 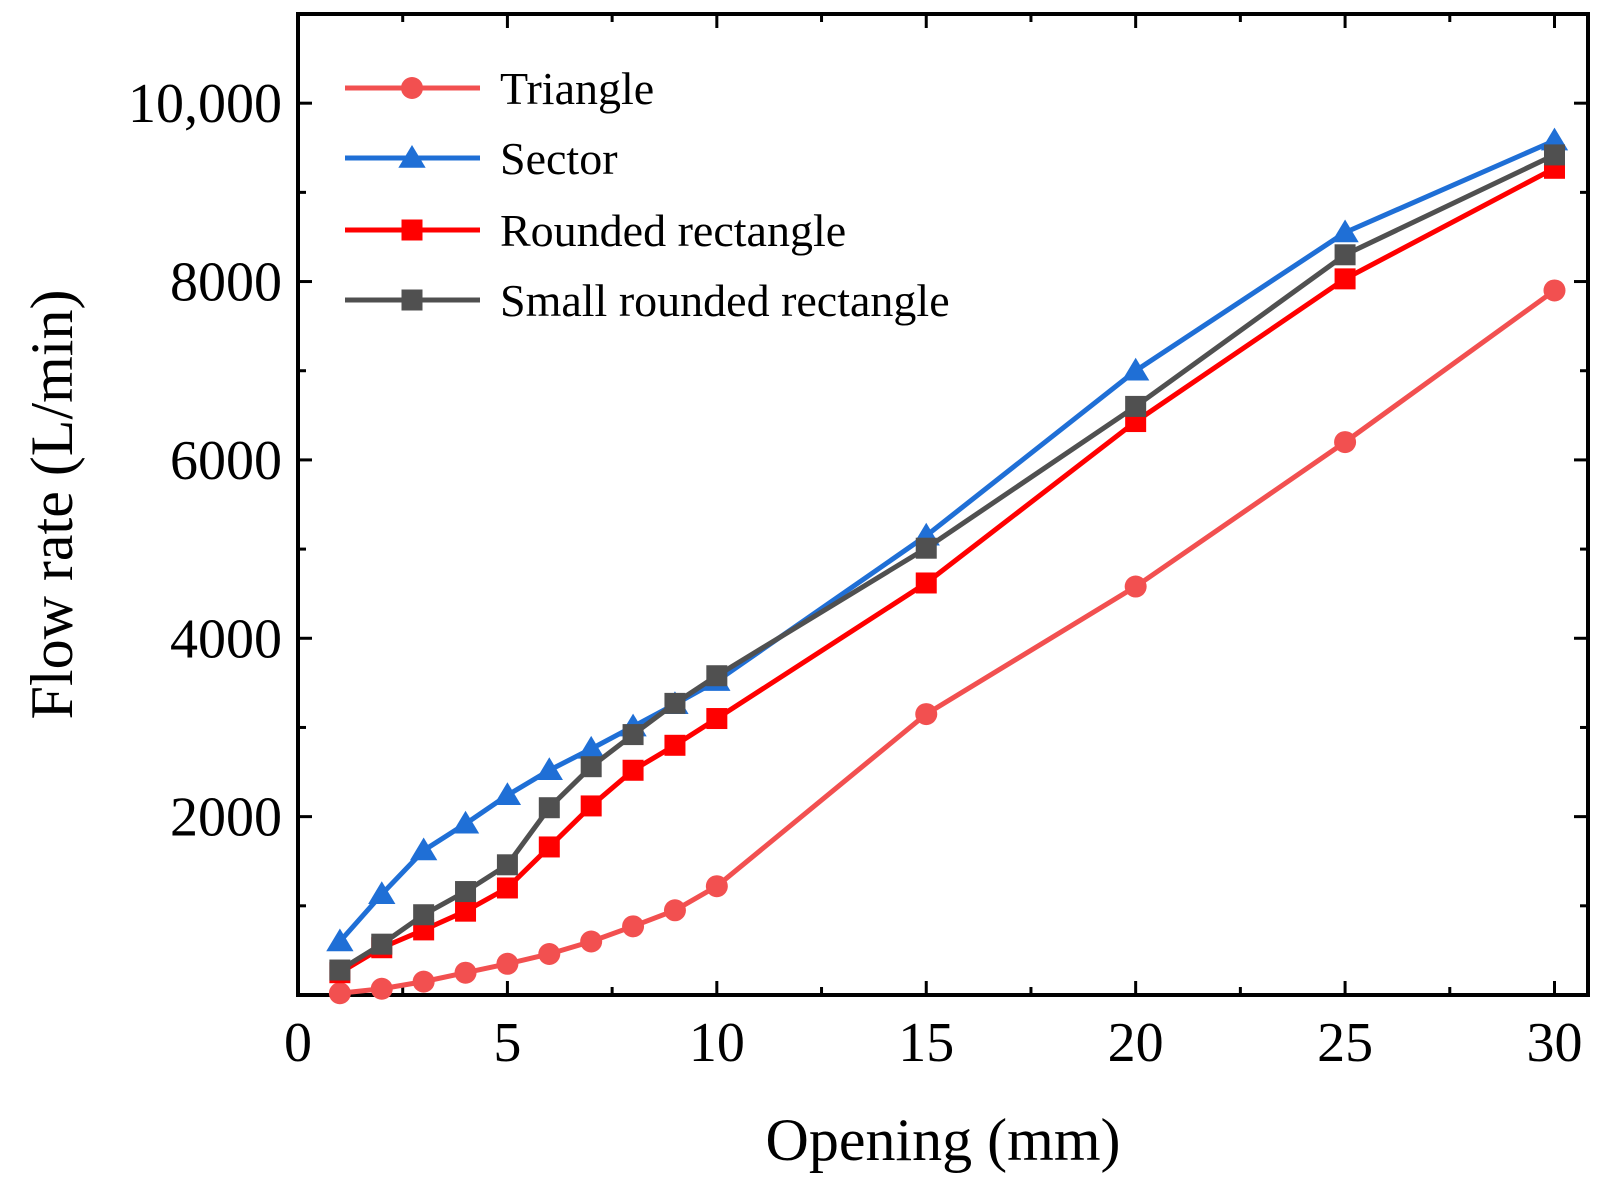 I want to click on legend-label: Small rounded rectangle, so click(x=725, y=300).